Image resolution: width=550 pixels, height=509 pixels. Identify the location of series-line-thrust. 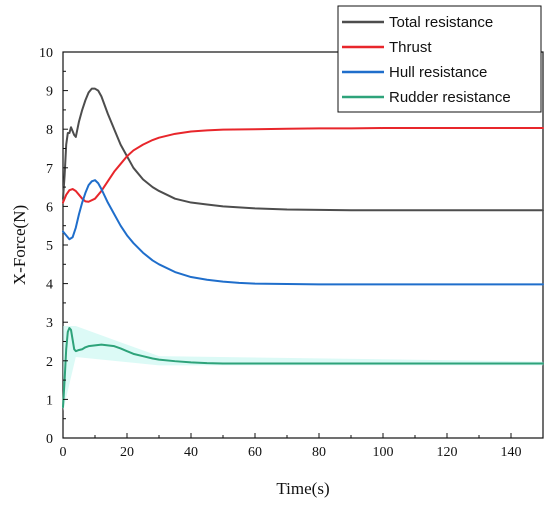
(303, 165).